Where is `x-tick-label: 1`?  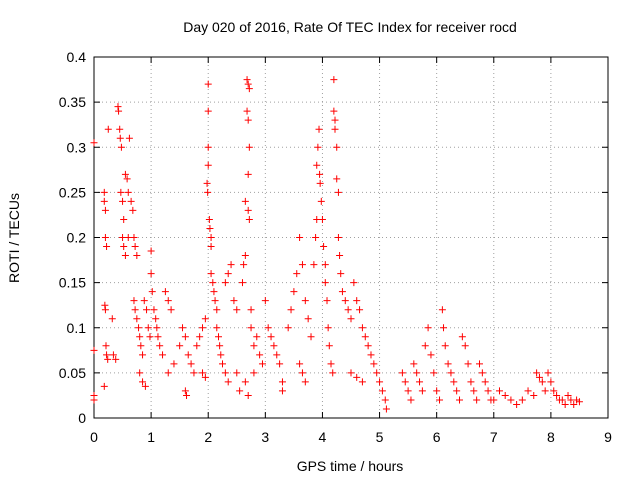
x-tick-label: 1 is located at coordinates (151, 437).